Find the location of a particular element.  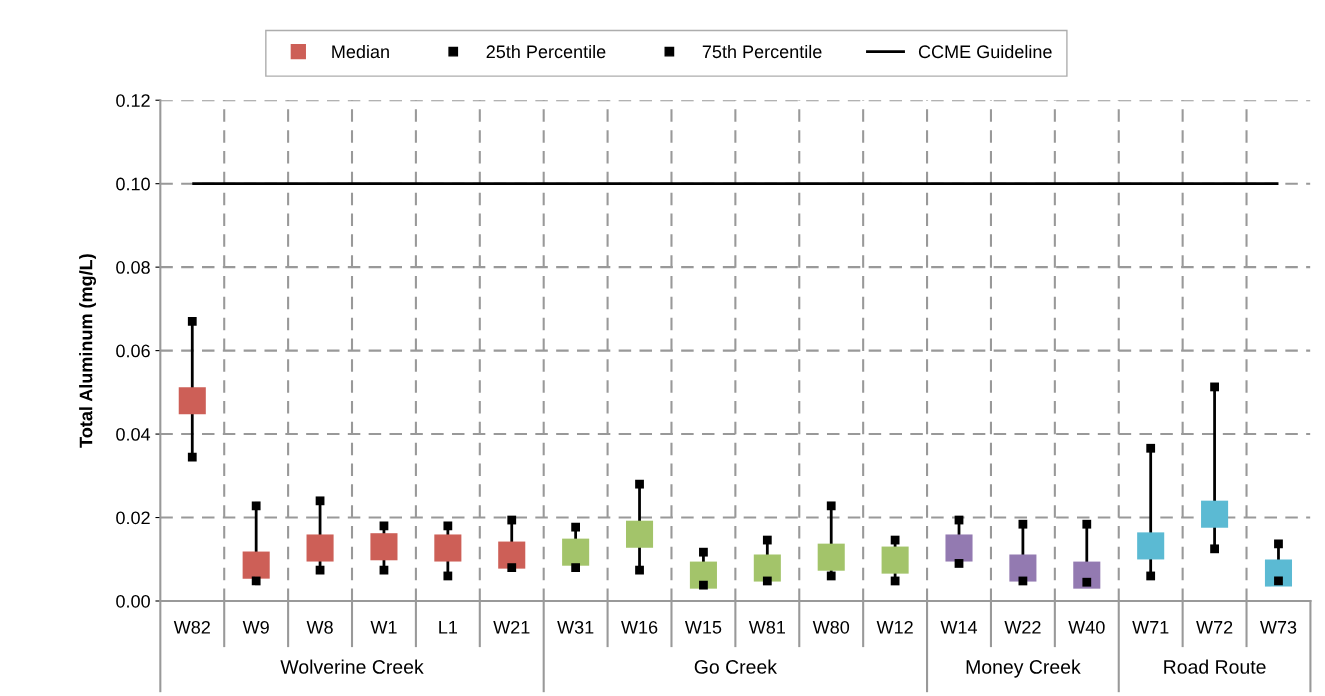

x-tick-label: W12 is located at coordinates (894, 627).